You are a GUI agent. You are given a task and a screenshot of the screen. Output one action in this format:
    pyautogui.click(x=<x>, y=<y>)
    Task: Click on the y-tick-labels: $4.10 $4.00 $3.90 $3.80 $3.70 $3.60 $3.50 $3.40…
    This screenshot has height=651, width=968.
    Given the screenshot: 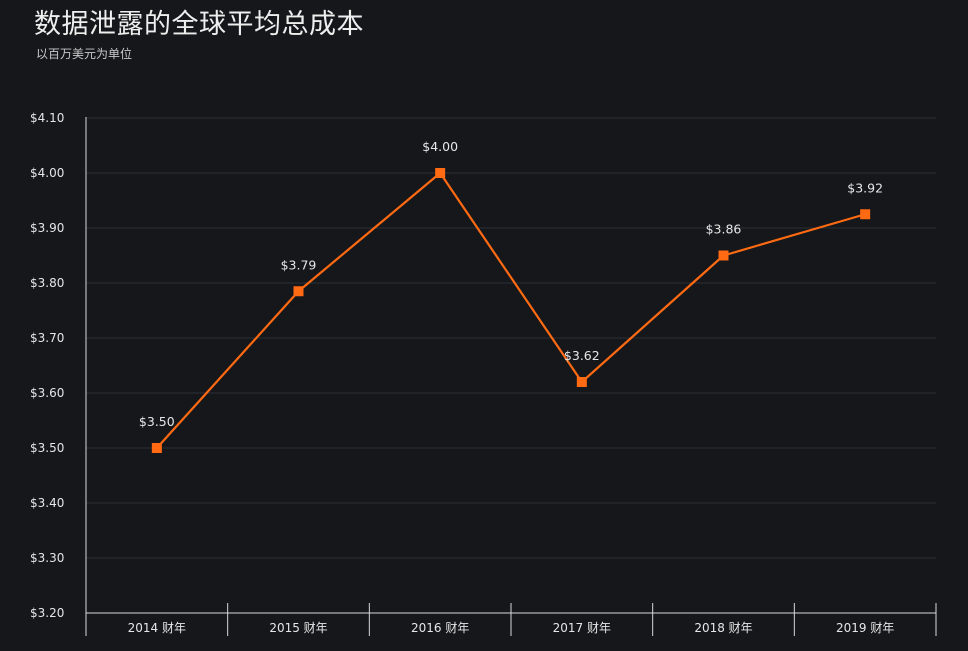 What is the action you would take?
    pyautogui.click(x=47, y=365)
    